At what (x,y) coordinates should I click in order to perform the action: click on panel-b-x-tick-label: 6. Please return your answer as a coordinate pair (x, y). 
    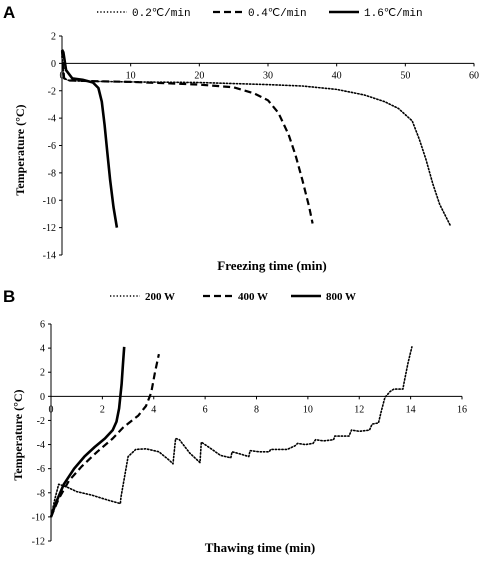
    Looking at the image, I should click on (205, 409).